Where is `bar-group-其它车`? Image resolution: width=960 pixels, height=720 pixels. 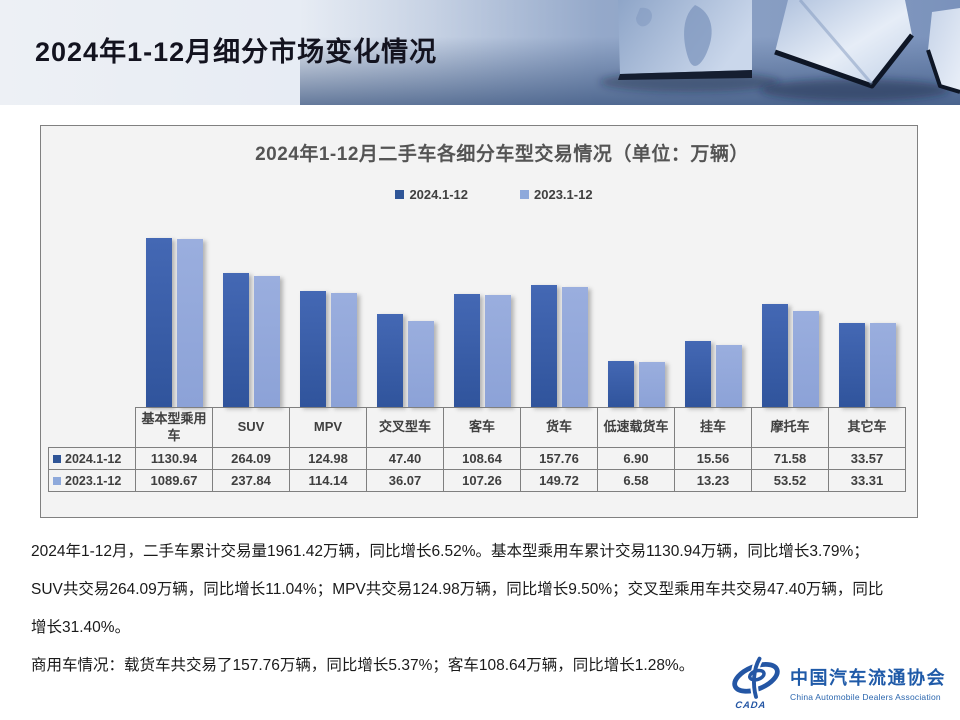
bar-group-其它车 is located at coordinates (867, 322).